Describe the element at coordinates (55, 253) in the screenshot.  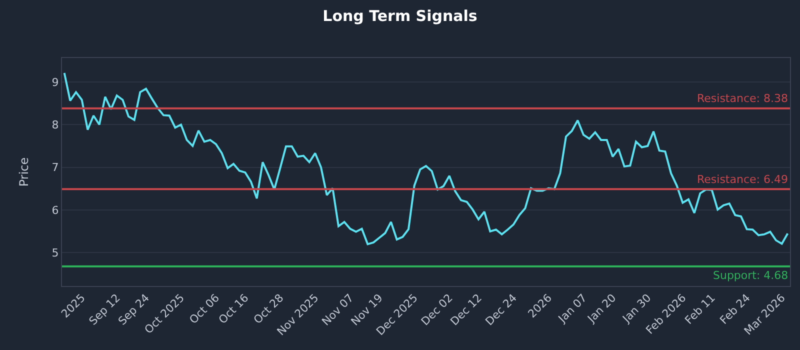
I see `y-tick-label: 5` at that location.